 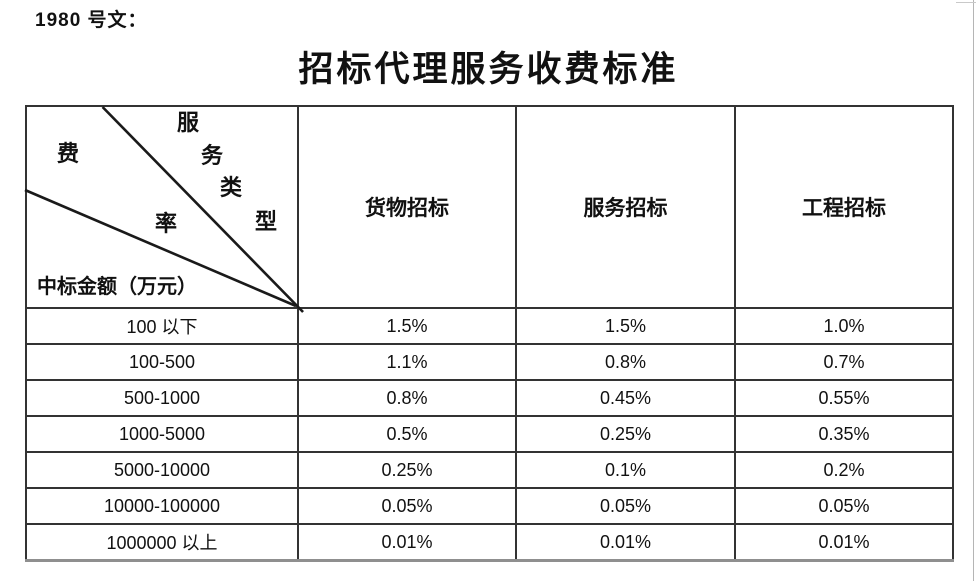 What do you see at coordinates (625, 470) in the screenshot?
I see `rate-cell: 0.1%` at bounding box center [625, 470].